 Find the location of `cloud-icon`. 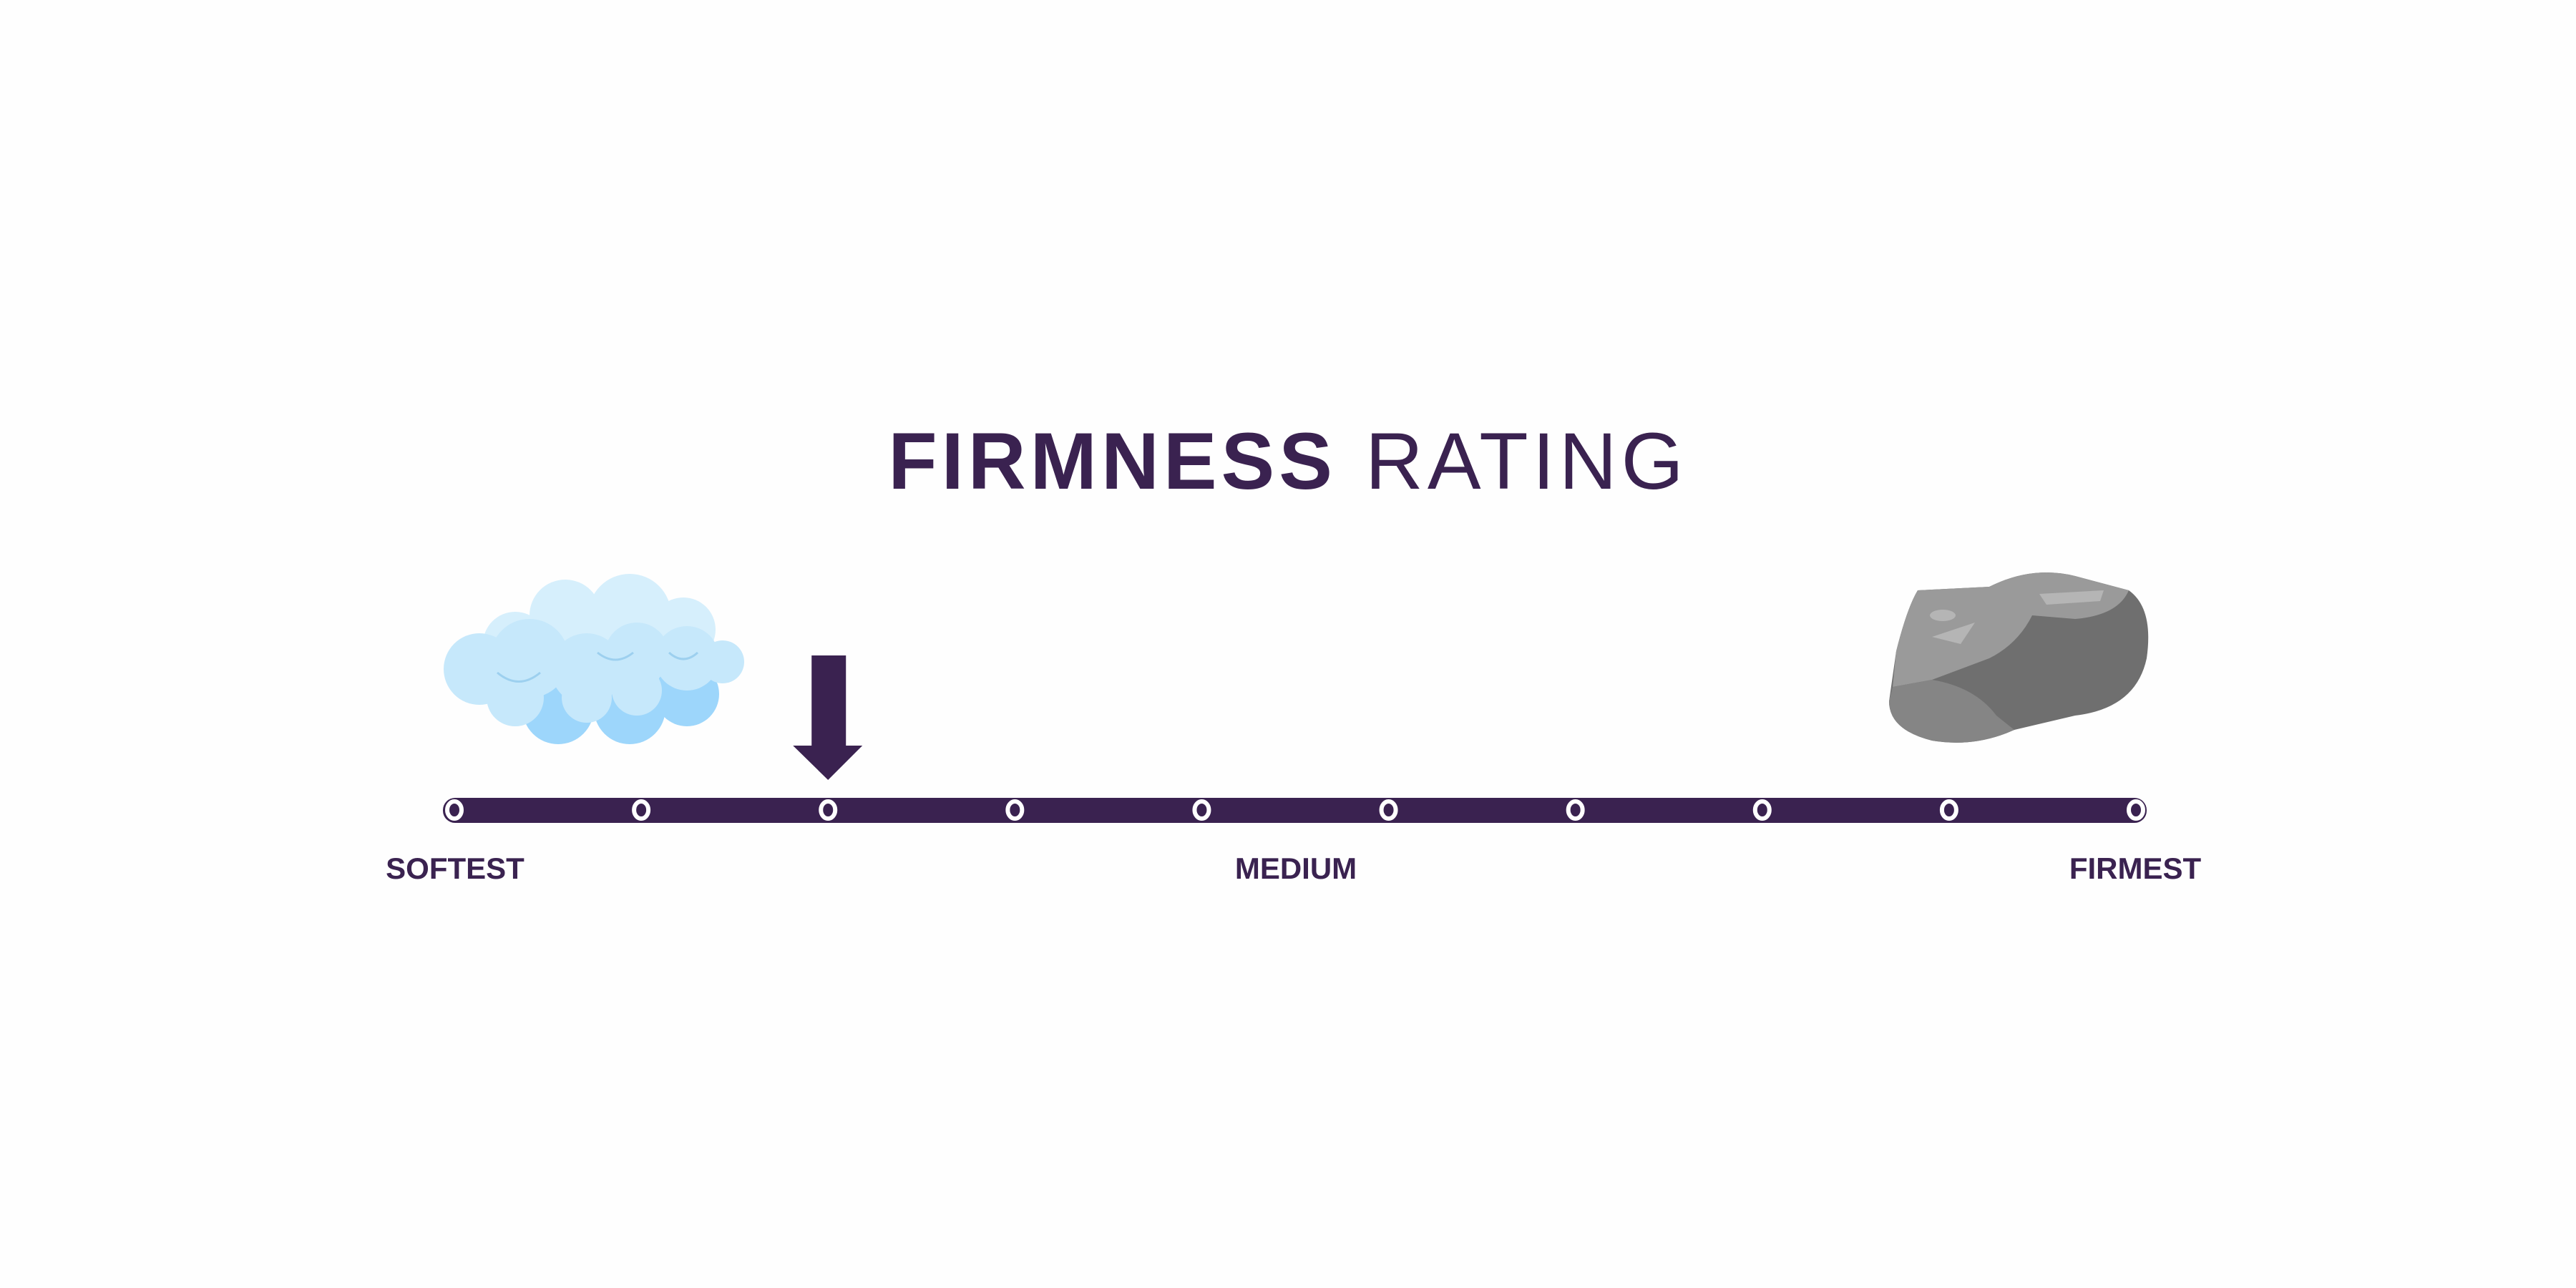

cloud-icon is located at coordinates (594, 659).